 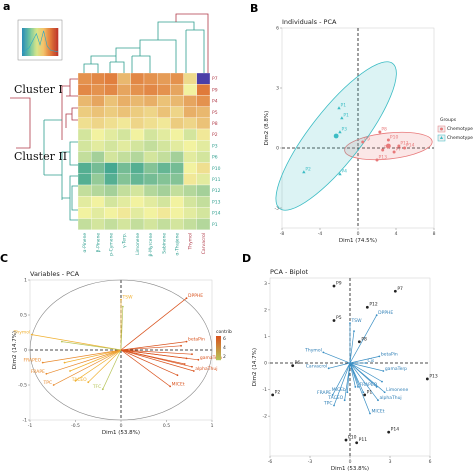 What do you see at coordinates (96, 387) in the screenshot?
I see `variable-label: TFC` at bounding box center [96, 387].